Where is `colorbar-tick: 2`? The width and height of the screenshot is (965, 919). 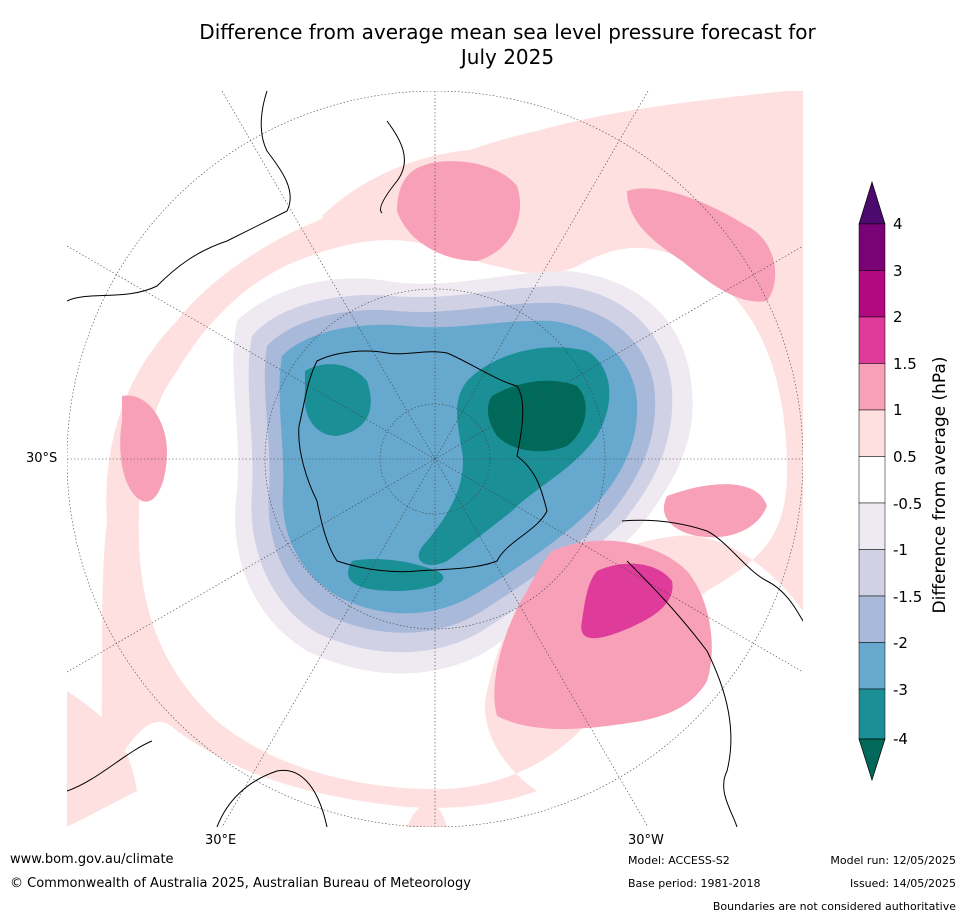 colorbar-tick: 2 is located at coordinates (898, 317).